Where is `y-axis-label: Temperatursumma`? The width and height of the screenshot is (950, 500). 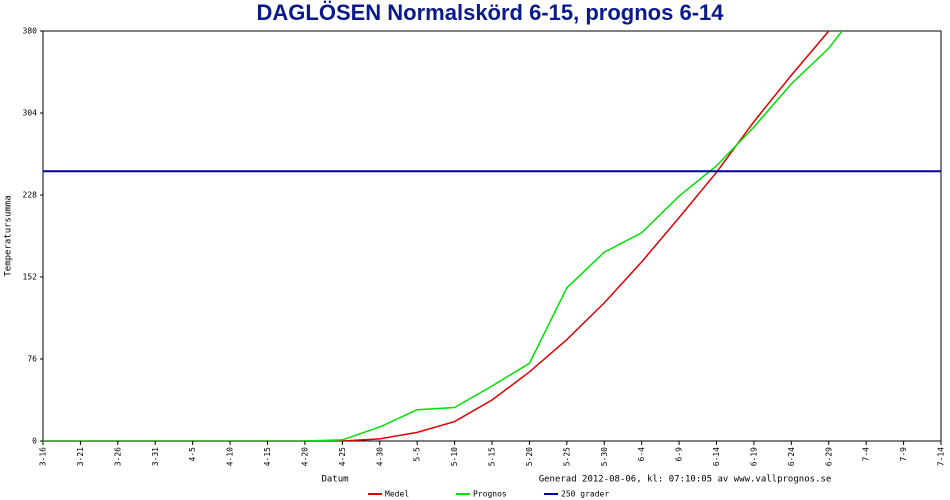 y-axis-label: Temperatursumma is located at coordinates (9, 235).